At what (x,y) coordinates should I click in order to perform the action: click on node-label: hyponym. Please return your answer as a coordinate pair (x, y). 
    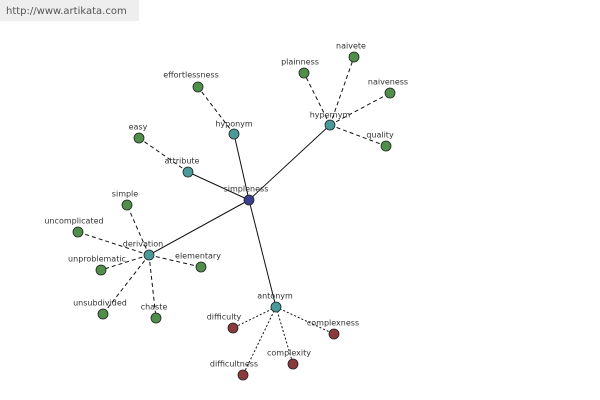
    Looking at the image, I should click on (234, 124).